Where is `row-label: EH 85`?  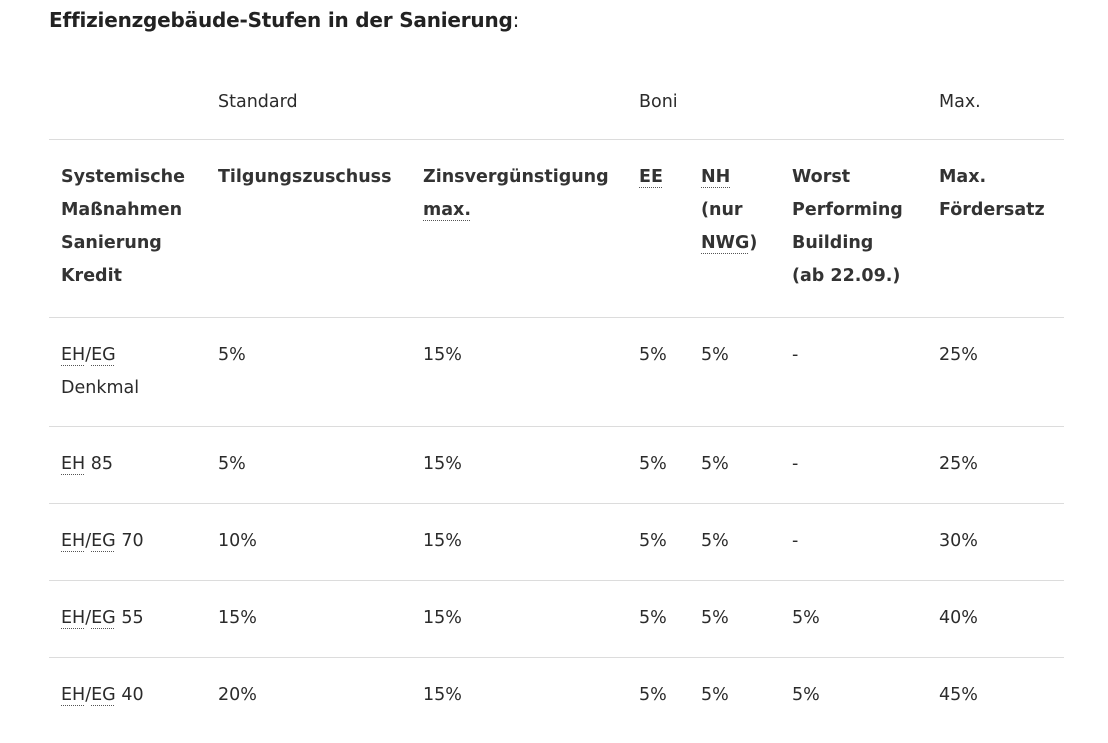
row-label: EH 85 is located at coordinates (127, 465).